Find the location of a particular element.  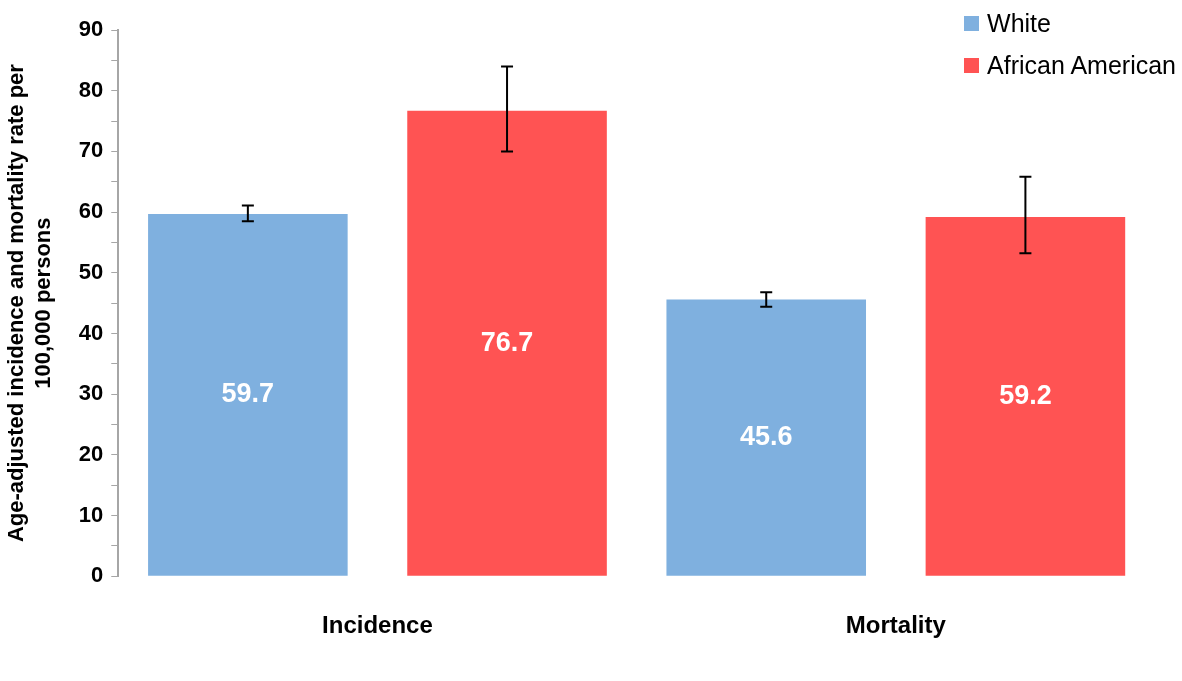

legend-label: White is located at coordinates (1019, 23).